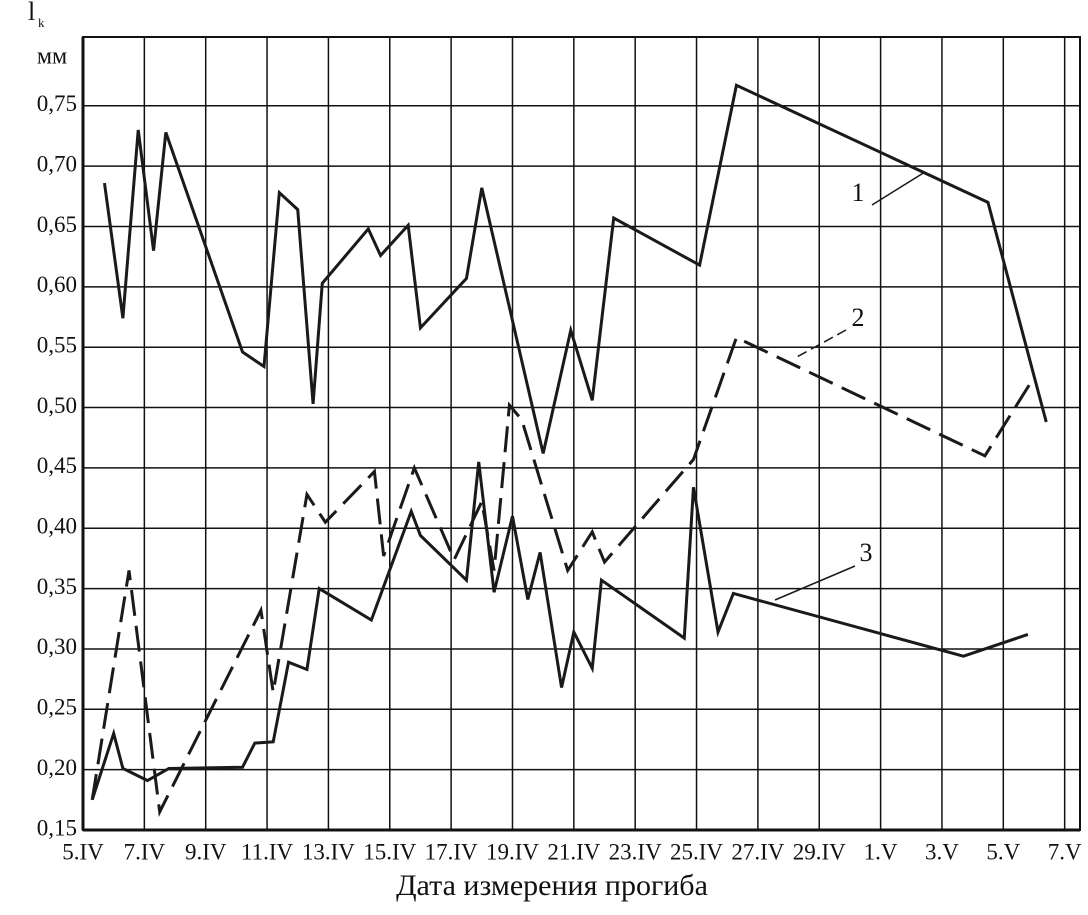 This screenshot has height=915, width=1088. I want to click on series-label: 1, so click(858, 192).